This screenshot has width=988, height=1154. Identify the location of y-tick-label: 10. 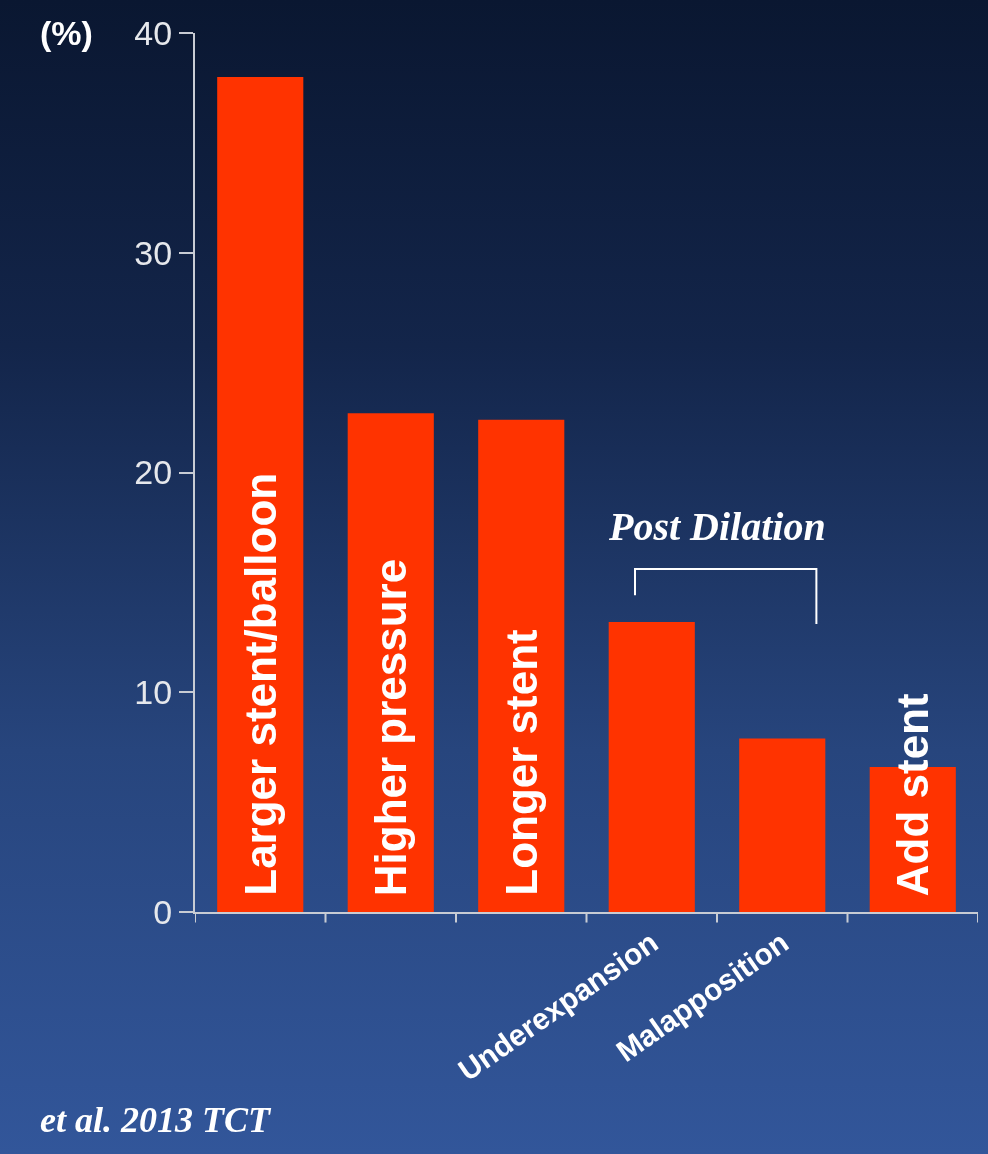
(153, 692).